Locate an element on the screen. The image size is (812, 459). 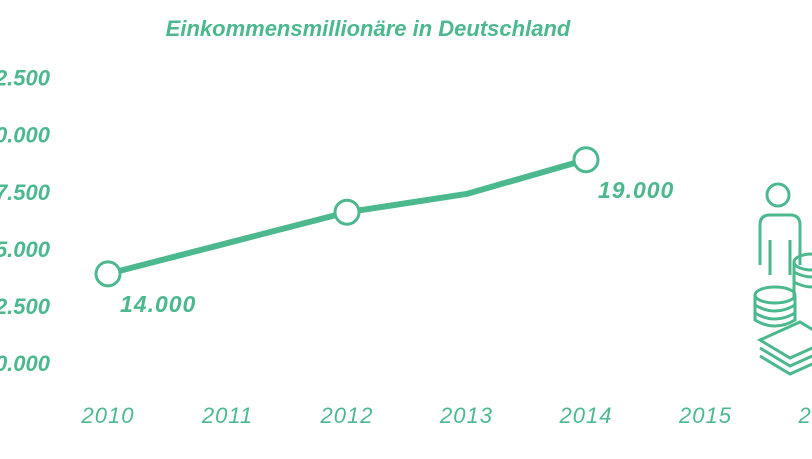
x-tick-label: 2016 is located at coordinates (805, 415).